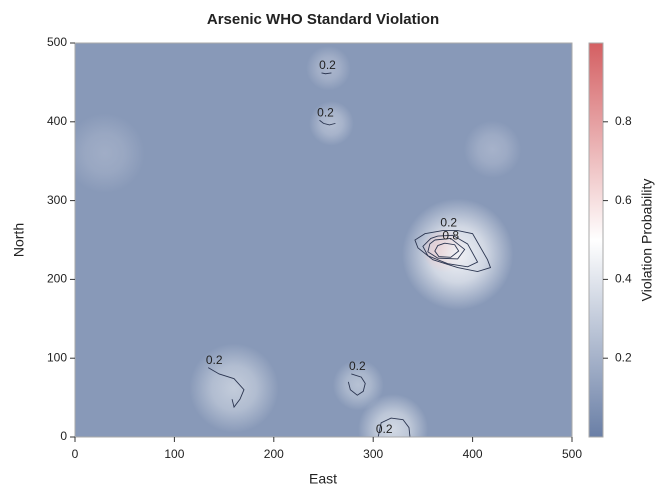  Describe the element at coordinates (572, 454) in the screenshot. I see `x-tick-label: 500` at that location.